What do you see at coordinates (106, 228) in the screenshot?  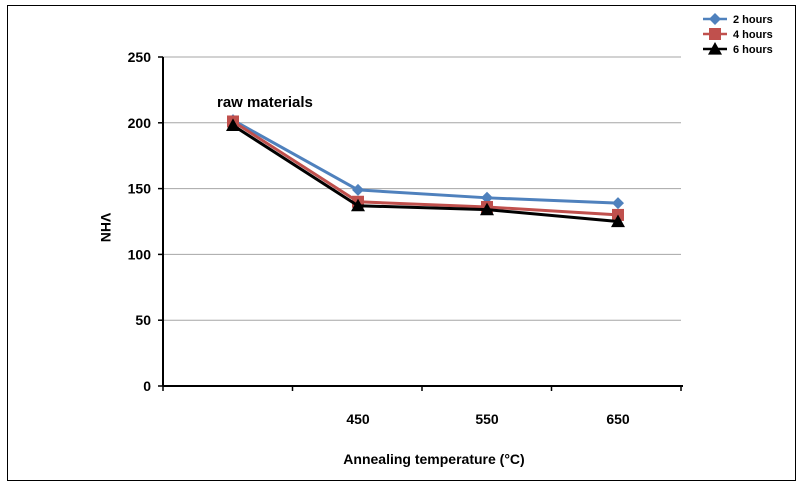 I see `y-axis-title: VHN` at bounding box center [106, 228].